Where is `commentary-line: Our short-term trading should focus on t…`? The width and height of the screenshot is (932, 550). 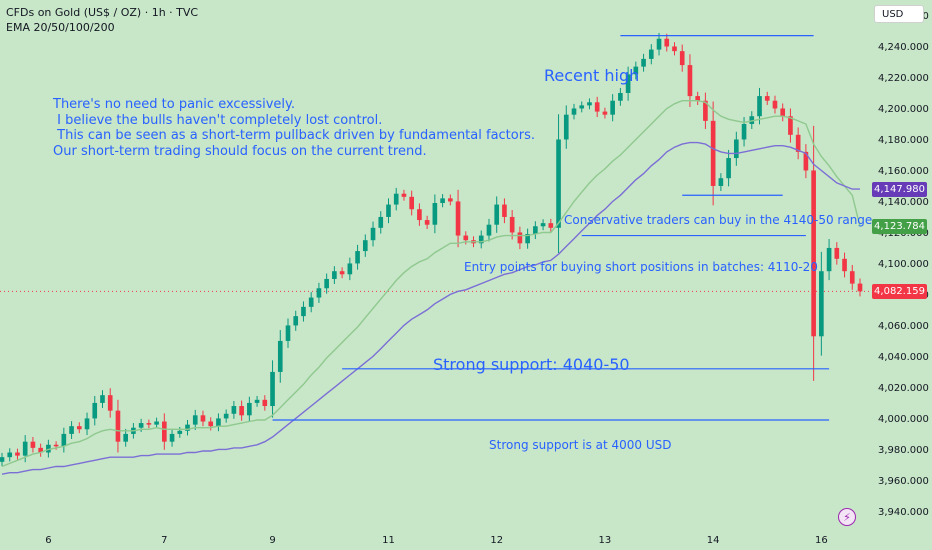
commentary-line: Our short-term trading should focus on t… is located at coordinates (240, 151).